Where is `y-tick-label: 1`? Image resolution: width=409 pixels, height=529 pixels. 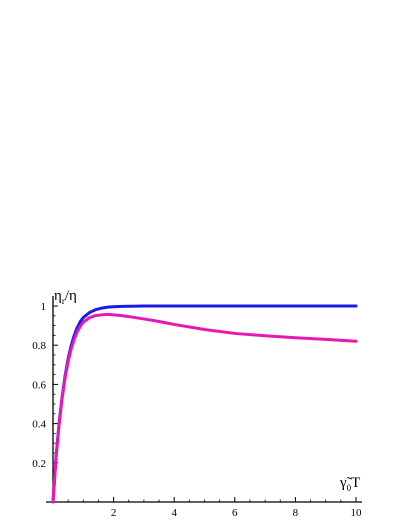 y-tick-label: 1 is located at coordinates (44, 307).